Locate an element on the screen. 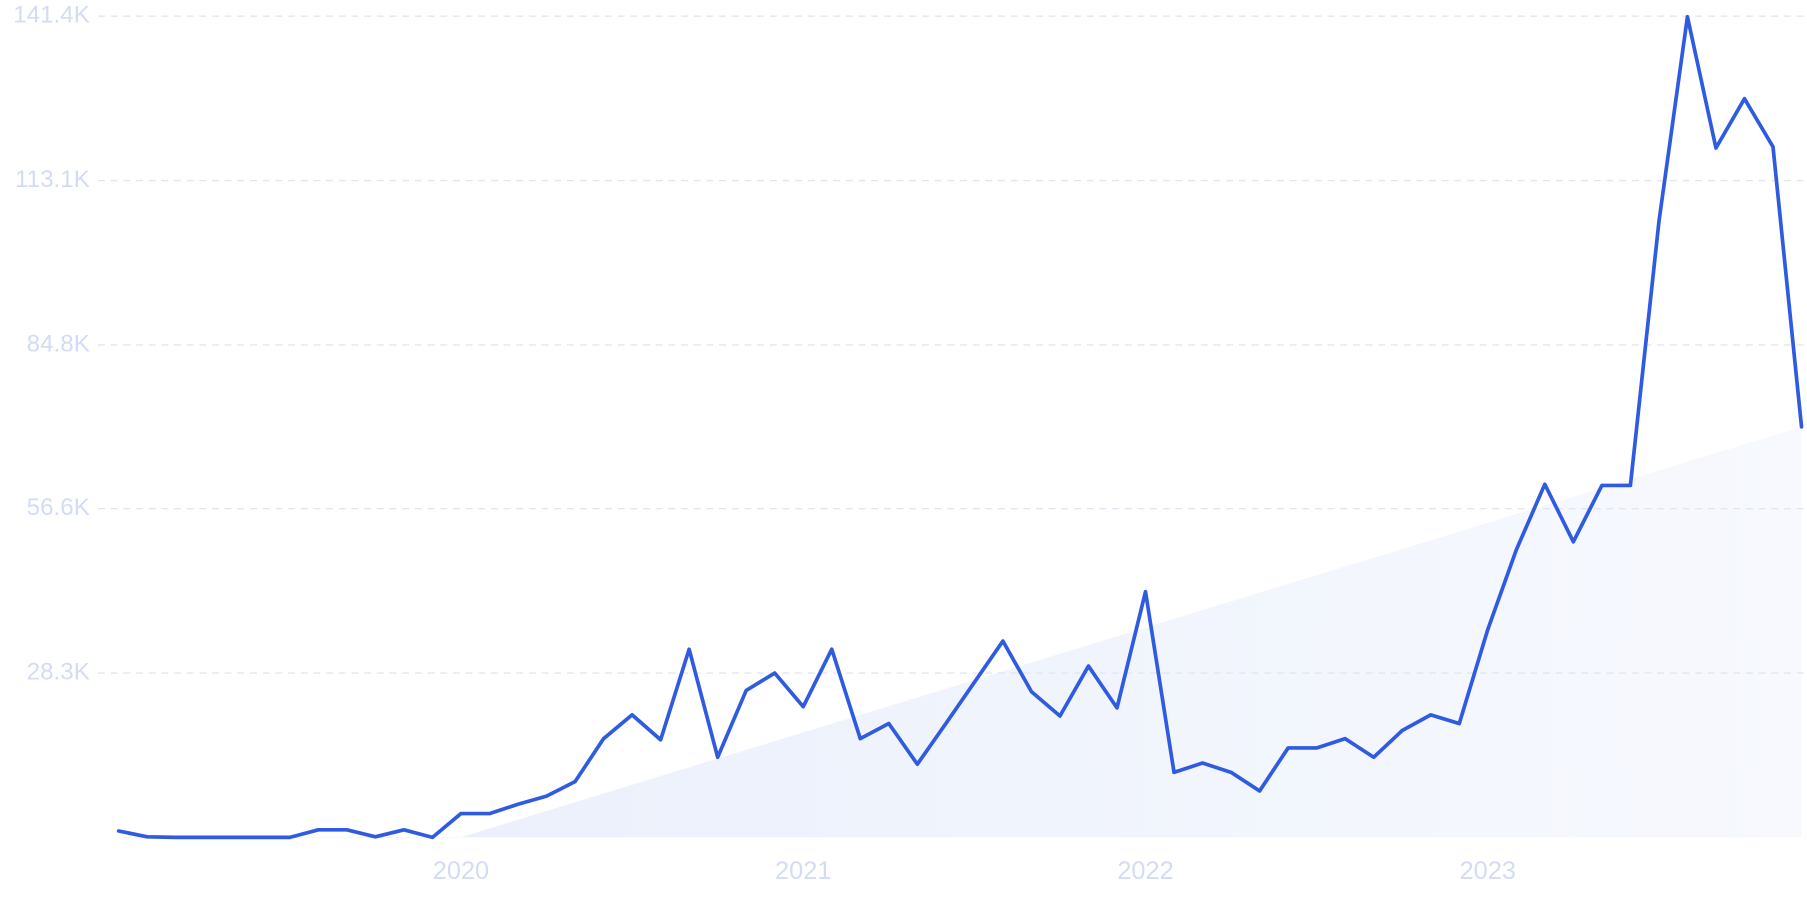  x-tick-label: 2022 is located at coordinates (1145, 871).